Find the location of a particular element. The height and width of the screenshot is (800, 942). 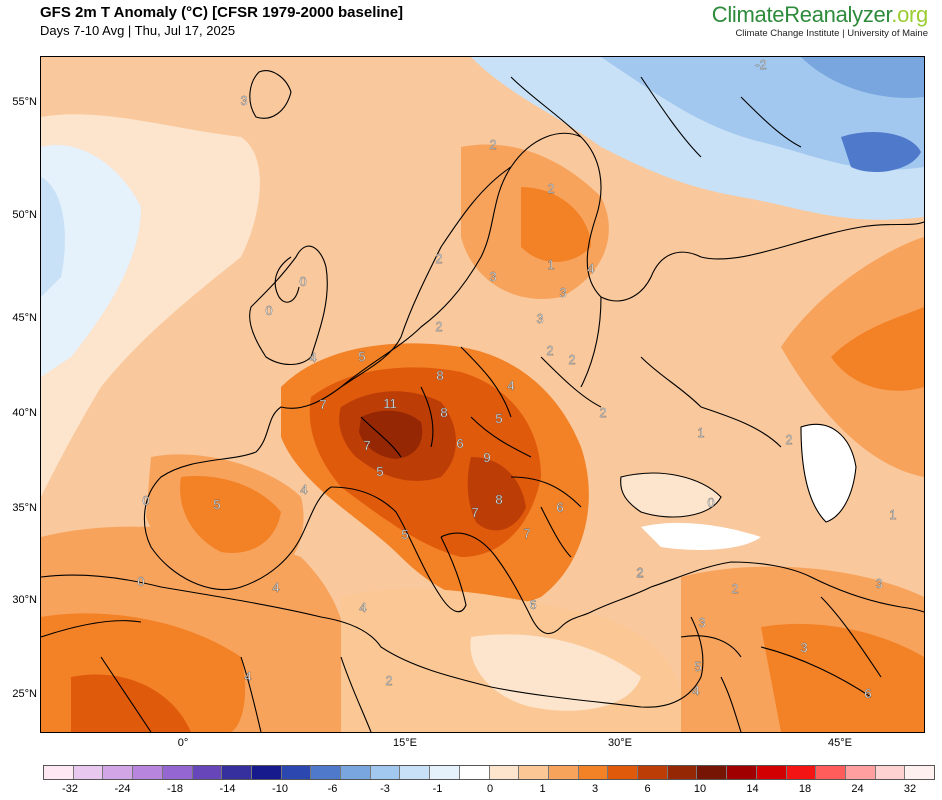

colorbar-label: -18 is located at coordinates (175, 789).